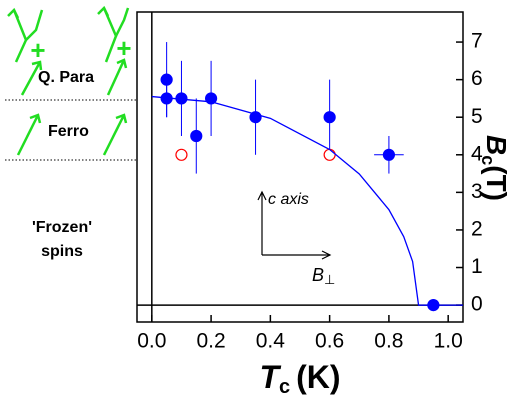 The image size is (517, 410). Describe the element at coordinates (388, 341) in the screenshot. I see `x-tick-label: 0.8` at that location.